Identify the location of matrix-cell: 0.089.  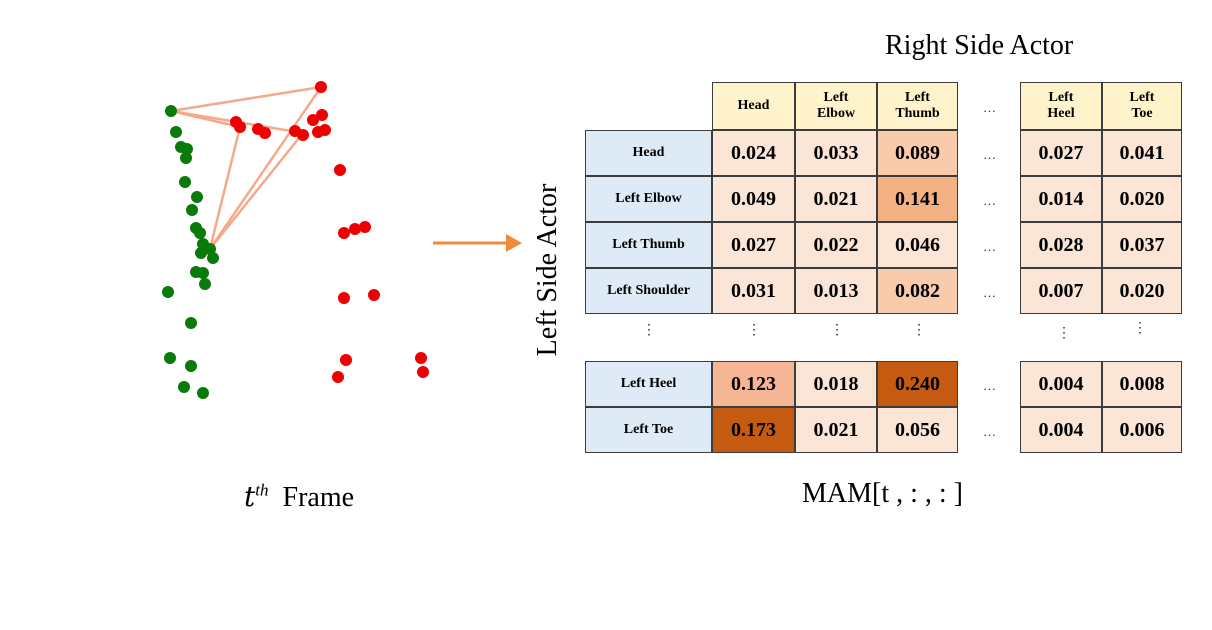
(917, 153).